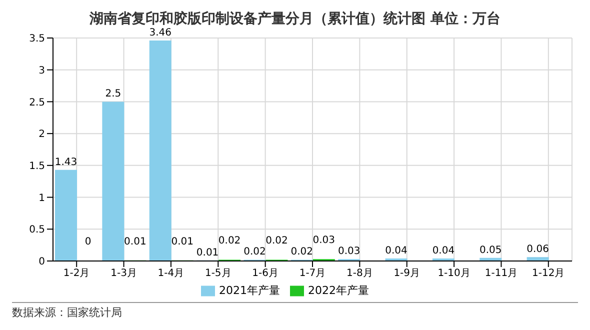 The height and width of the screenshot is (330, 590). I want to click on data-label: 2.5, so click(113, 94).